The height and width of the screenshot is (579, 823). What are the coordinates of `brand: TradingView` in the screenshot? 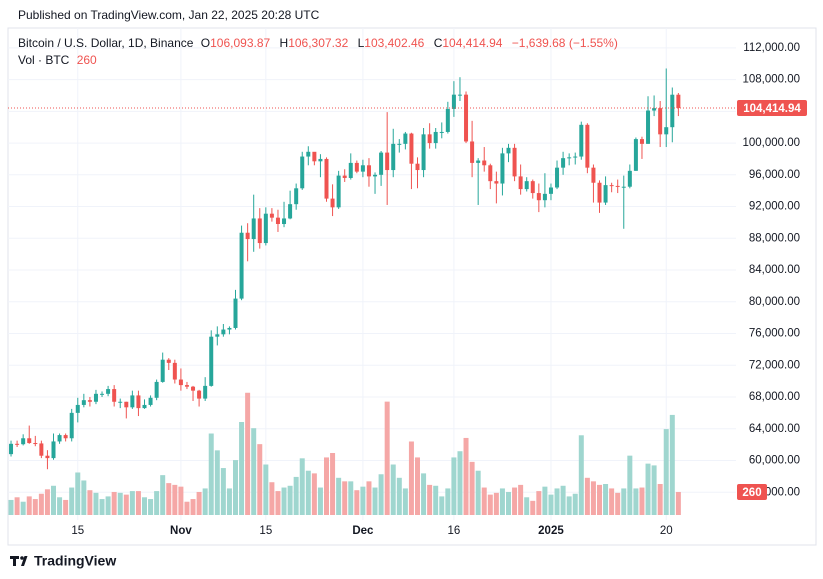 It's located at (75, 561).